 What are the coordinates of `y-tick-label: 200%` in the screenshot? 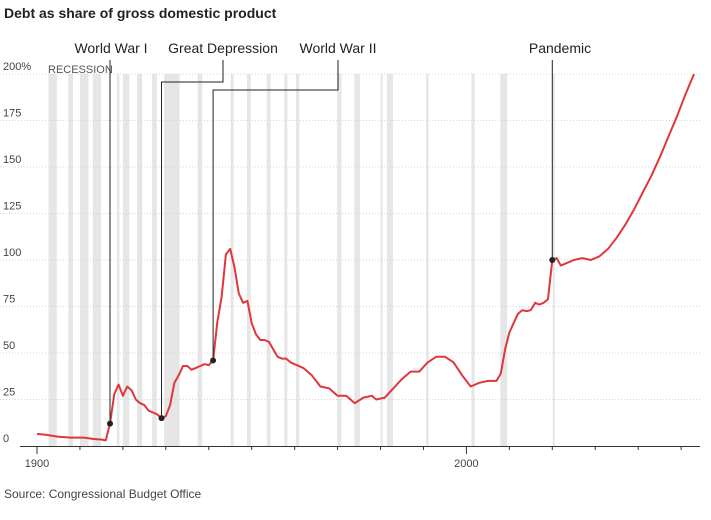 It's located at (17, 67).